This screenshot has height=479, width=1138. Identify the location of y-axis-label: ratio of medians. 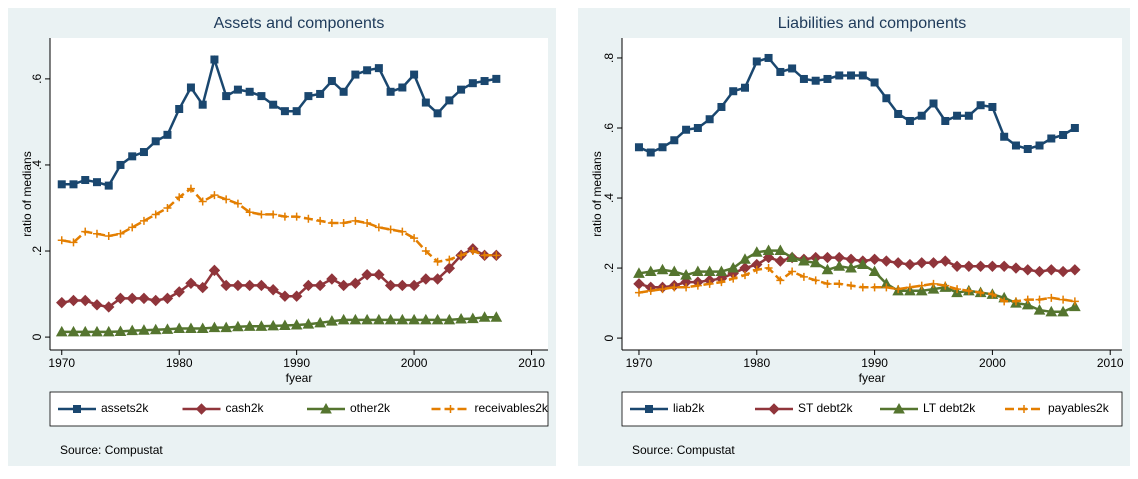
(27, 193).